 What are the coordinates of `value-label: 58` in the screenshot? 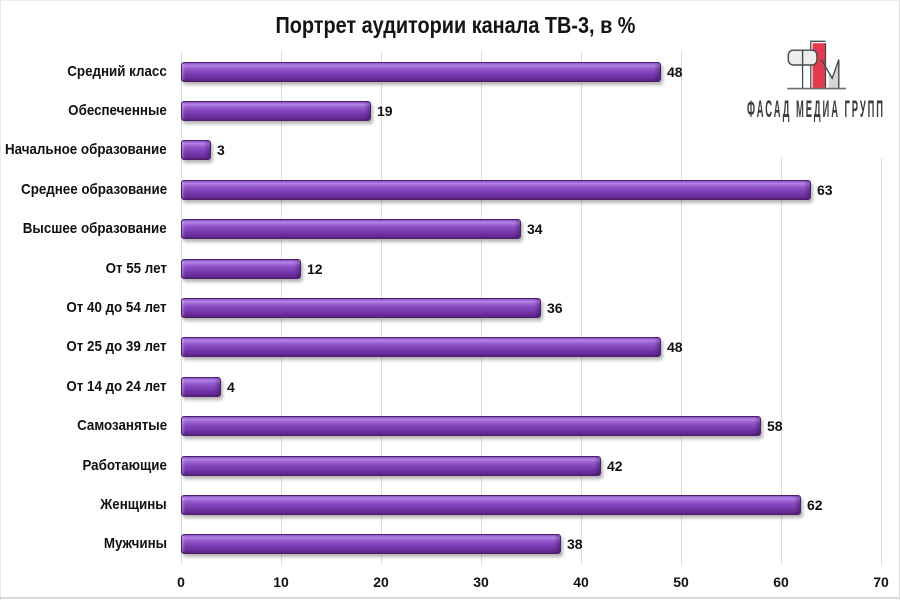 It's located at (775, 426).